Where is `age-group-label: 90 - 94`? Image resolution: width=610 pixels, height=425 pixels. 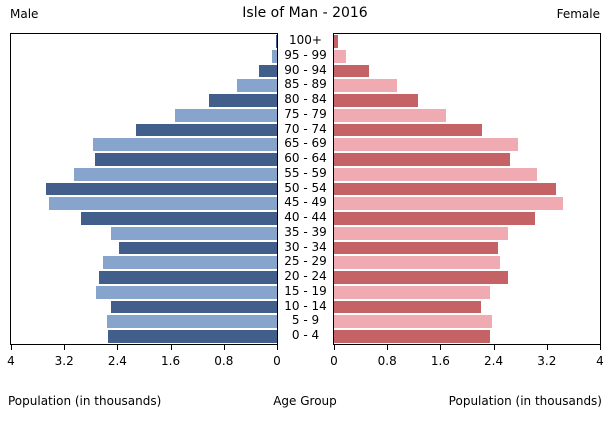
age-group-label: 90 - 94 is located at coordinates (305, 69).